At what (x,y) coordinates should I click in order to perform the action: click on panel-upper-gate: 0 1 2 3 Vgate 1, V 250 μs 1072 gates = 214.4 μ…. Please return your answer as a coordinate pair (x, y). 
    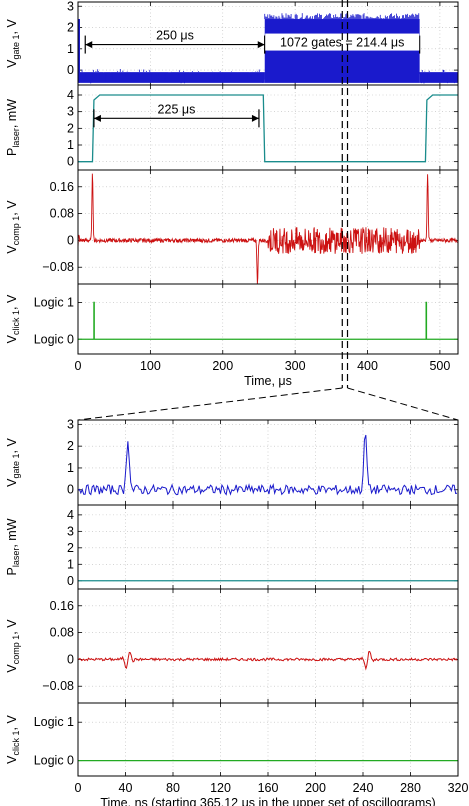
    Looking at the image, I should click on (232, 43).